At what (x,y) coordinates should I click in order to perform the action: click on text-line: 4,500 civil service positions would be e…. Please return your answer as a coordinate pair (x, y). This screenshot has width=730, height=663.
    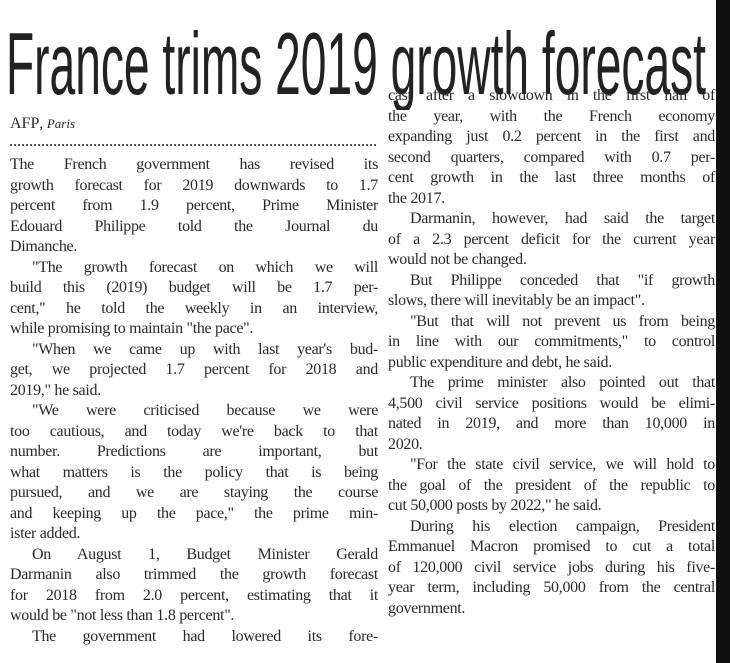
    Looking at the image, I should click on (551, 403).